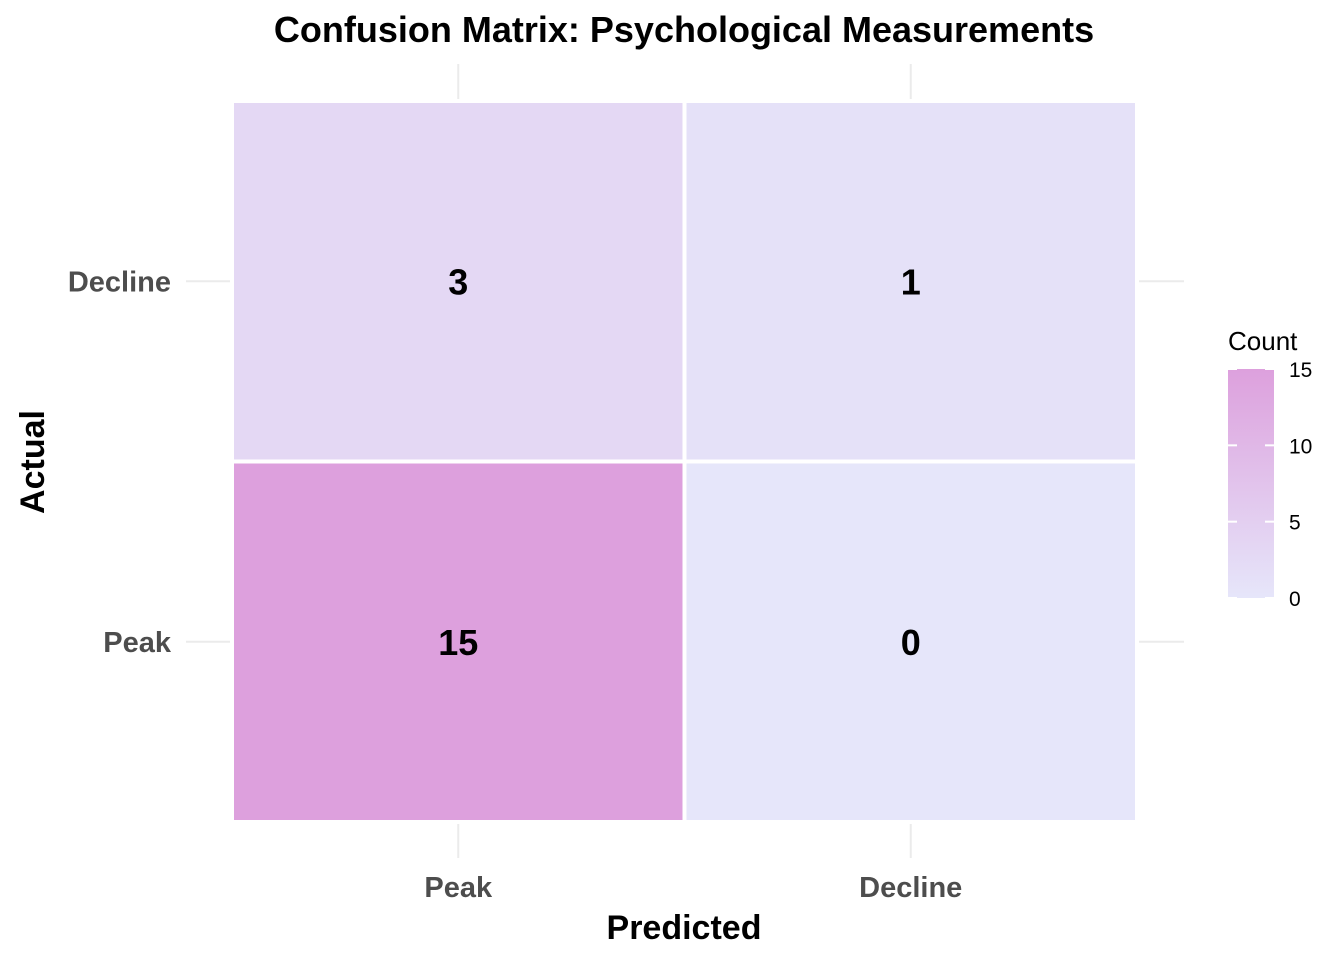  What do you see at coordinates (1295, 523) in the screenshot?
I see `legend-tick-label: 5` at bounding box center [1295, 523].